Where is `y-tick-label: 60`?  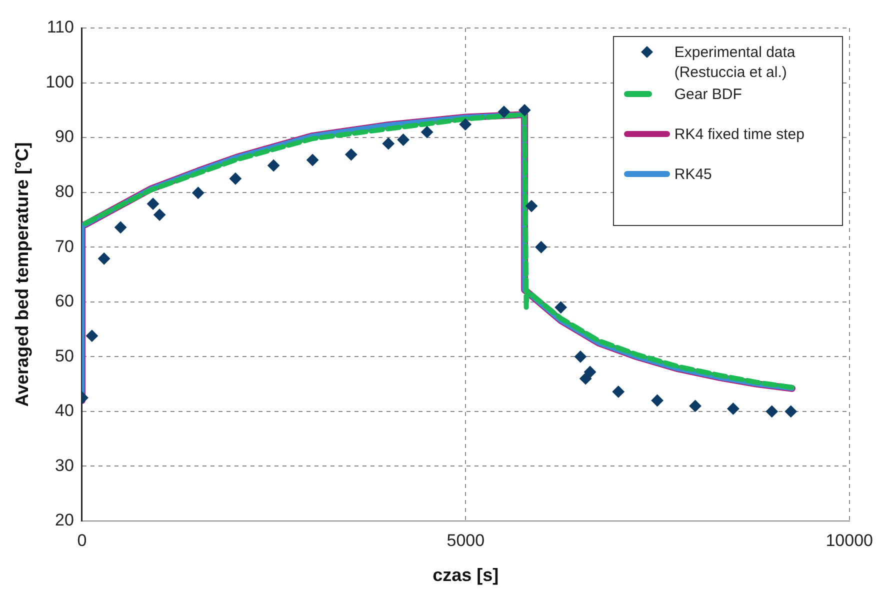 y-tick-label: 60 is located at coordinates (64, 301).